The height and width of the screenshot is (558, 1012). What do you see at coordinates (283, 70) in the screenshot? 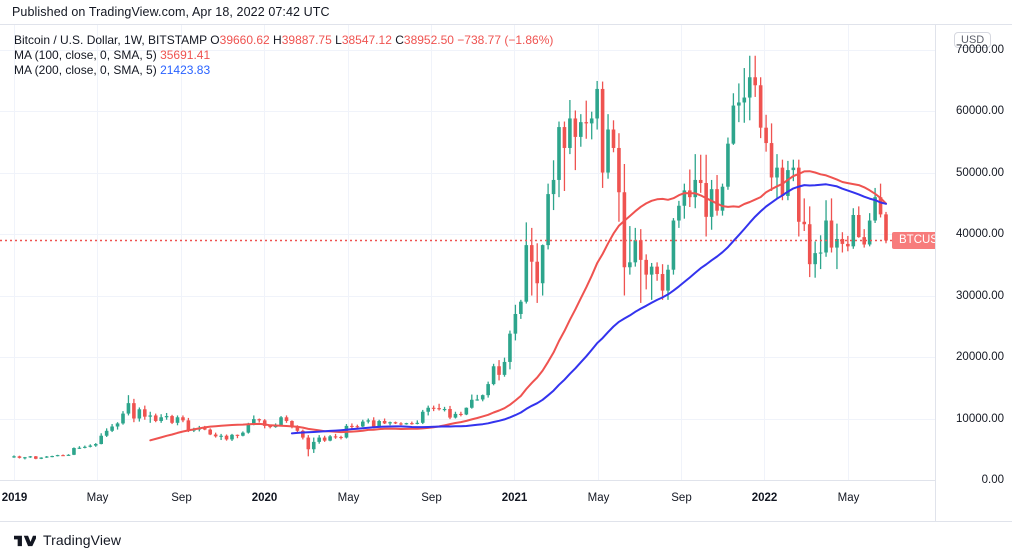
I see `legend-ma200-row: MA (200, close, 0, SMA, 5) 21423.83` at bounding box center [283, 70].